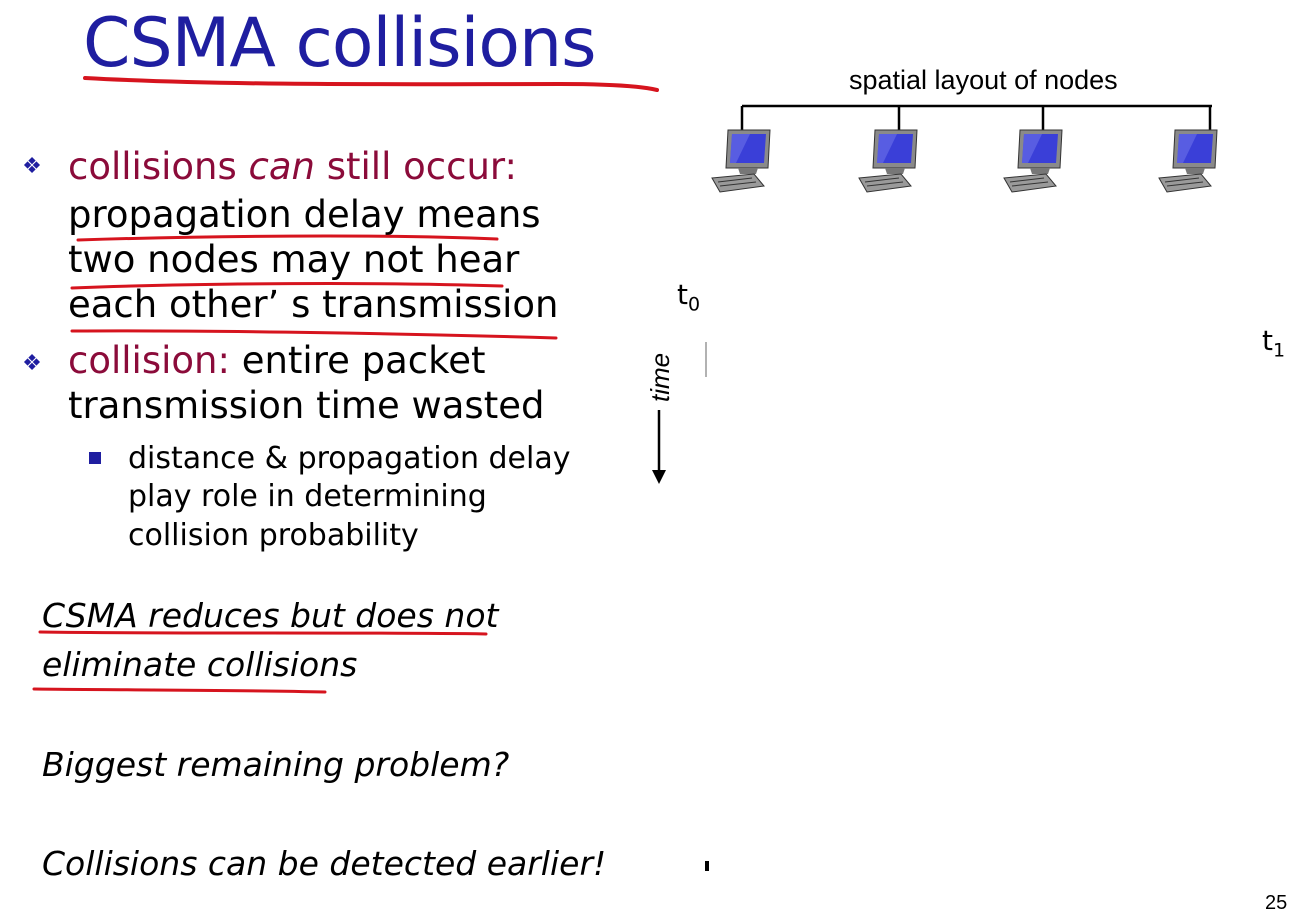 This screenshot has width=1300, height=915. I want to click on bullet-1-line: propagation delay means, so click(304, 214).